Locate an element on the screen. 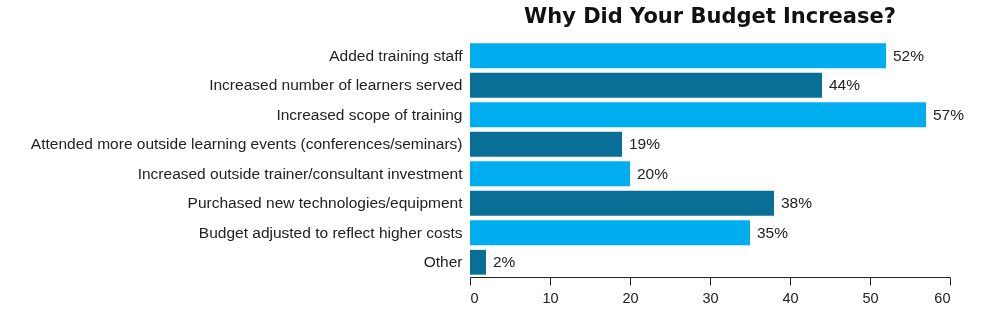 The image size is (1008, 333). chart-title: Why Did Your Budget Increase? is located at coordinates (710, 16).